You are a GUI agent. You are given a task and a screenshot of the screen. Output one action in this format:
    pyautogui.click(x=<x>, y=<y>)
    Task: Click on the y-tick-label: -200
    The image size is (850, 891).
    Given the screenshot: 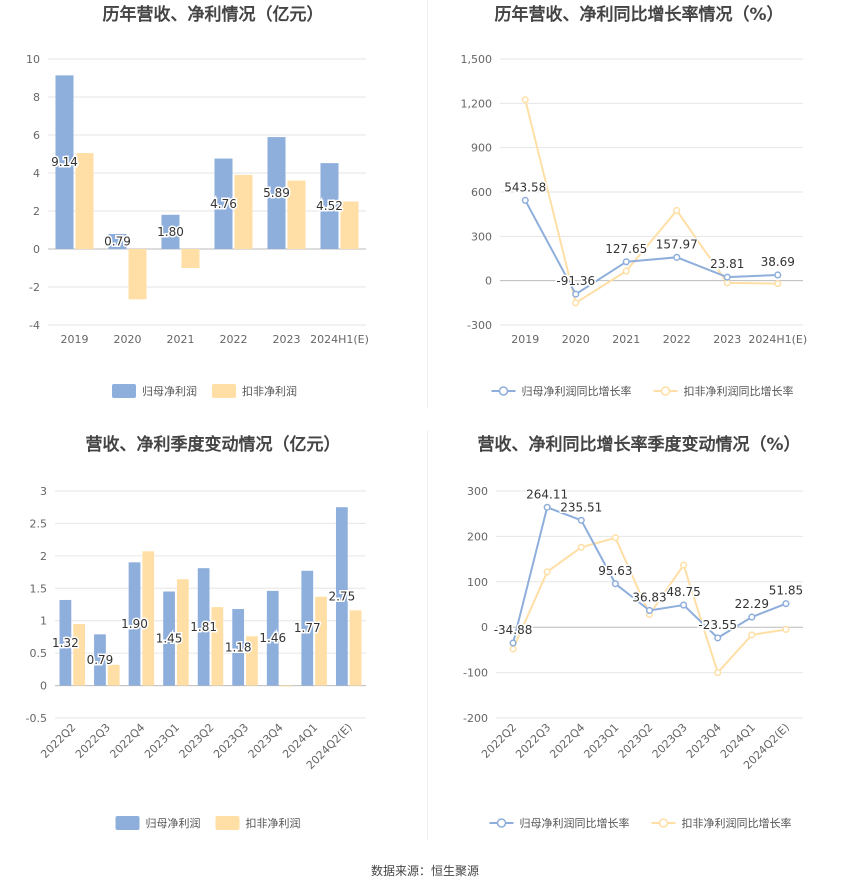 What is the action you would take?
    pyautogui.click(x=475, y=718)
    